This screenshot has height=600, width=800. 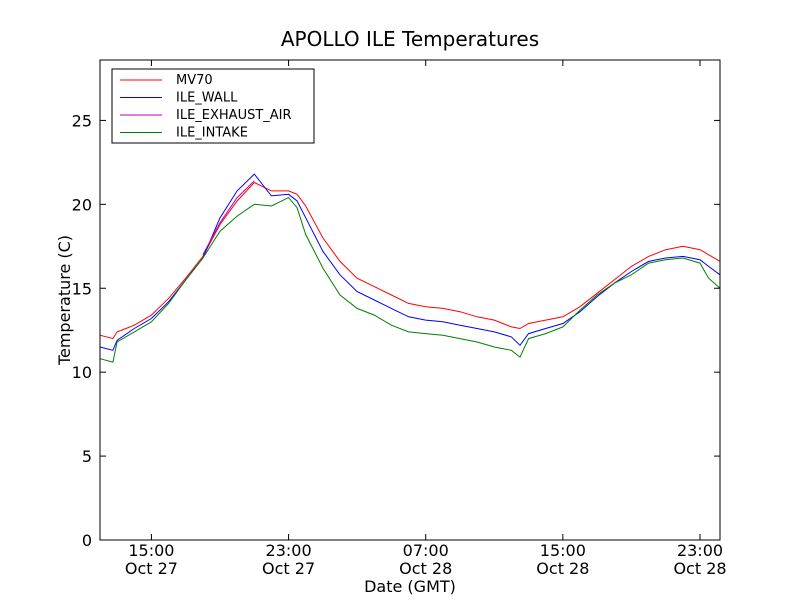 What do you see at coordinates (410, 586) in the screenshot?
I see `x-axis-label: Date (GMT)` at bounding box center [410, 586].